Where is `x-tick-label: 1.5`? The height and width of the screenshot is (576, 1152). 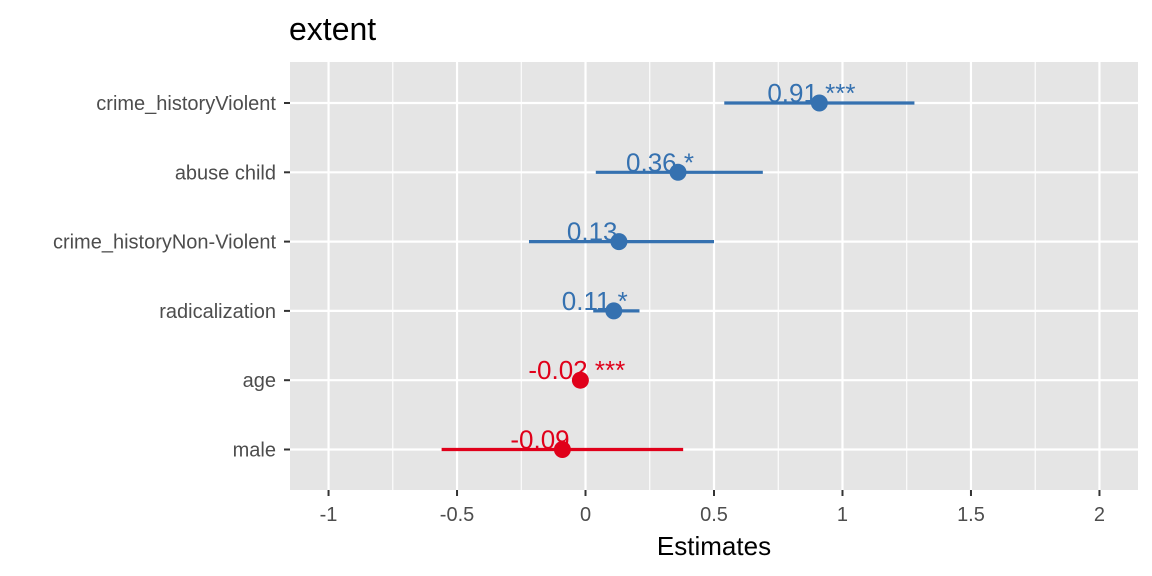 x-tick-label: 1.5 is located at coordinates (971, 515).